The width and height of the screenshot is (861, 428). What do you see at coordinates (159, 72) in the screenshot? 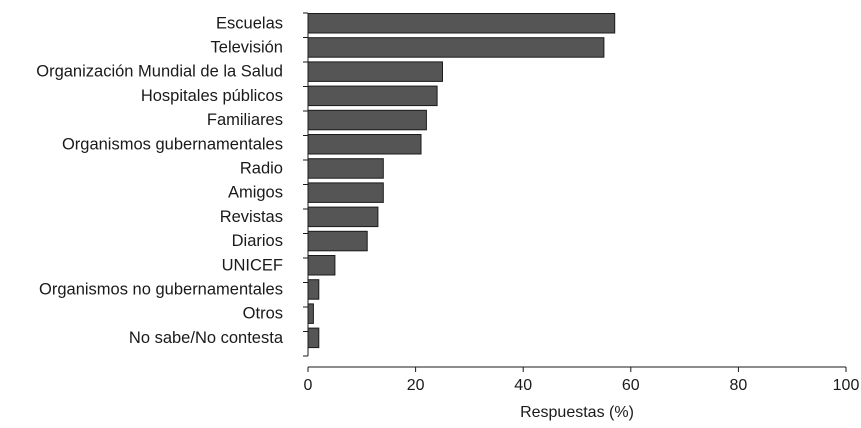
I see `category-label-2: Organización Mundial de la Salud` at bounding box center [159, 72].